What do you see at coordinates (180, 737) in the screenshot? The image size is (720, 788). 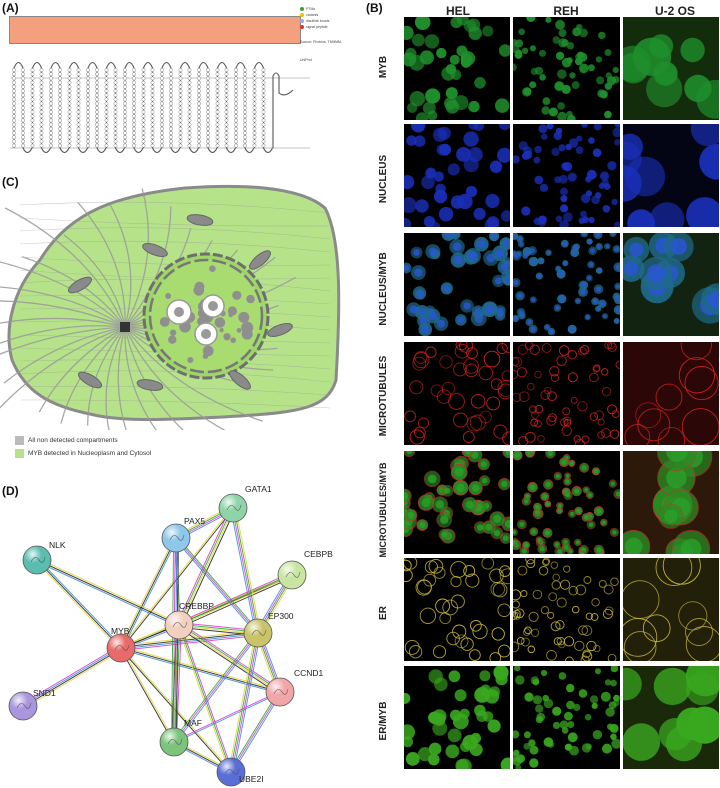 I see `node-maf: MAF` at bounding box center [180, 737].